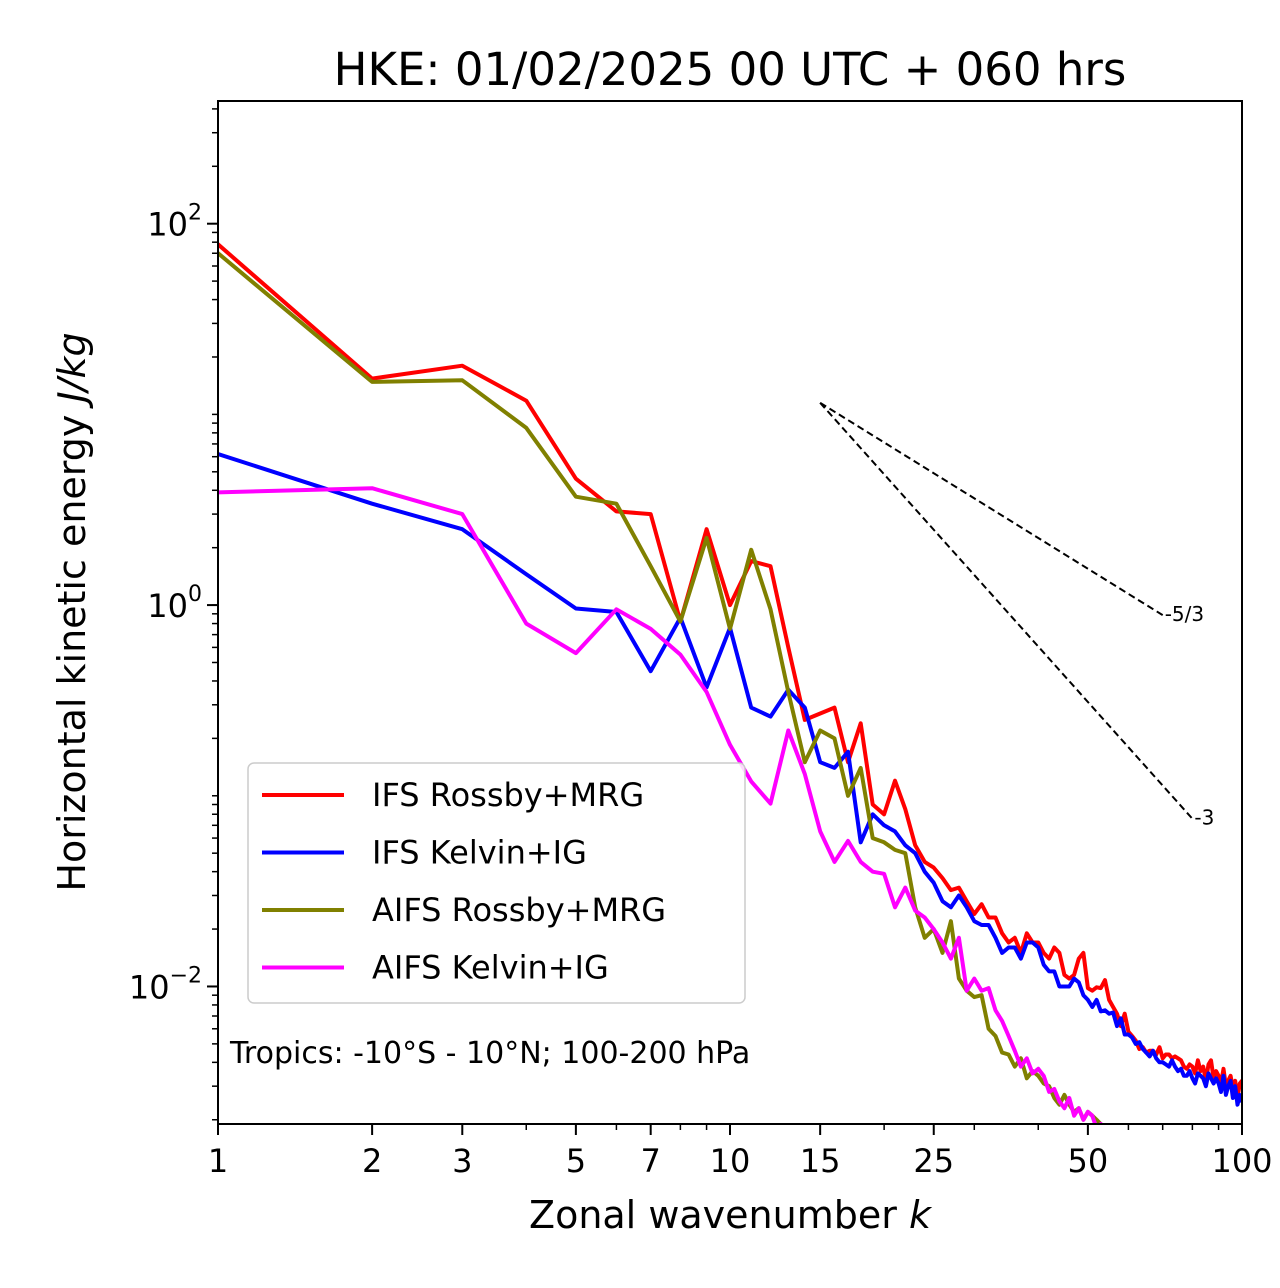 The width and height of the screenshot is (1280, 1288). I want to click on x-axis-variable: k, so click(921, 1215).